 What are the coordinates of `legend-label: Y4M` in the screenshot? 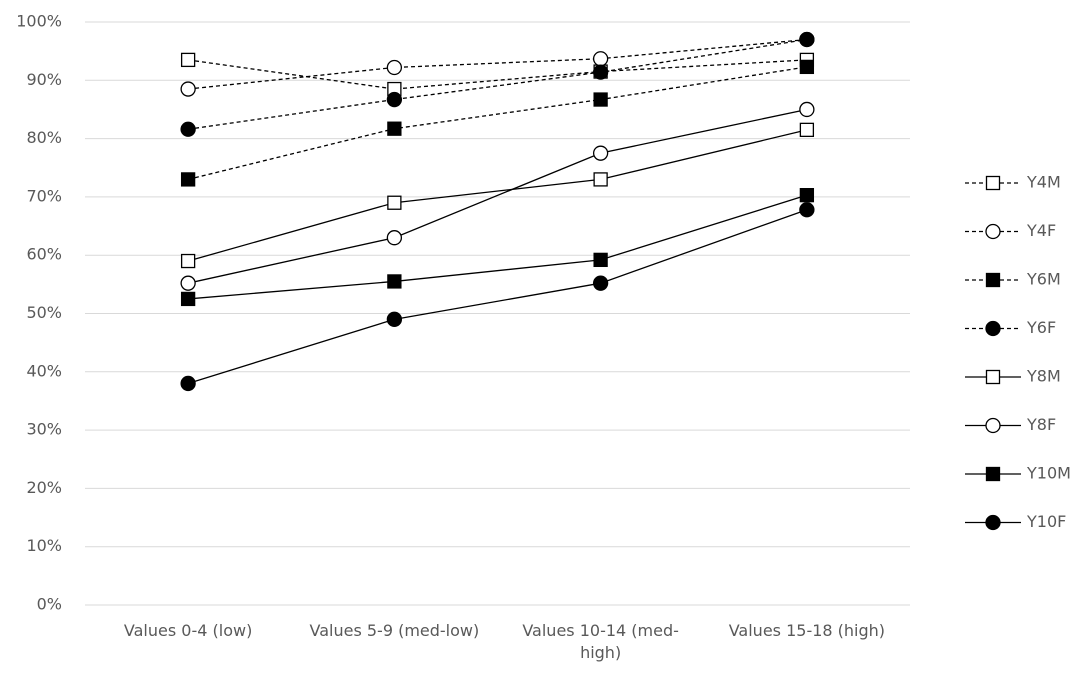 It's located at (1043, 182).